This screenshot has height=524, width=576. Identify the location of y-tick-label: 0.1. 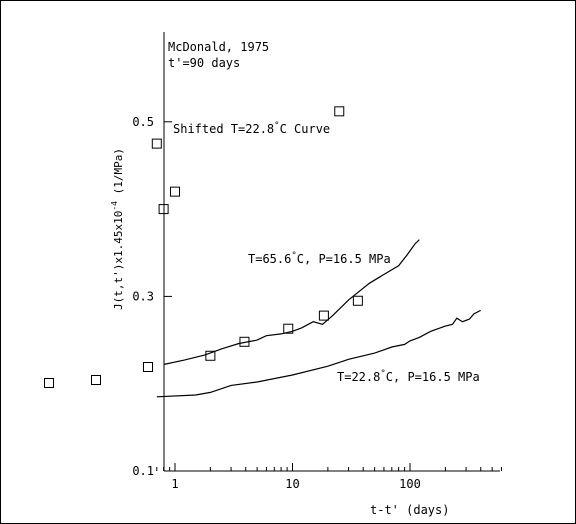
(143, 471).